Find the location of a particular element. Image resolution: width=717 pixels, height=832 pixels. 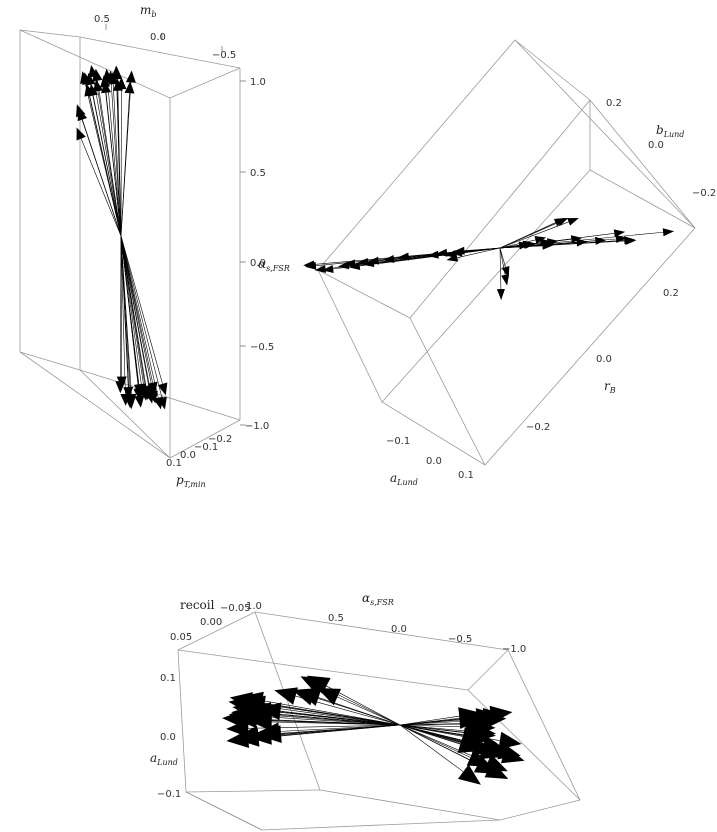

panel1-alpha-label: αs,FSR is located at coordinates (274, 265).